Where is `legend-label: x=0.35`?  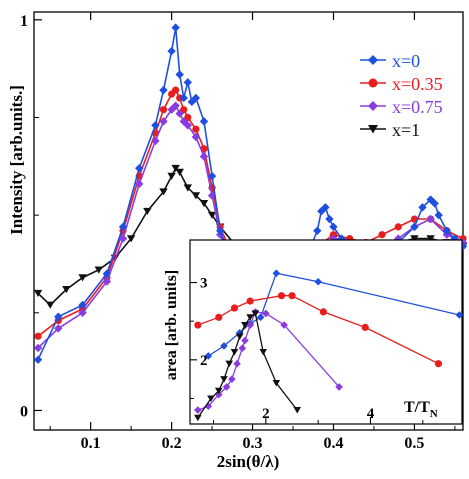
legend-label: x=0.35 is located at coordinates (417, 84).